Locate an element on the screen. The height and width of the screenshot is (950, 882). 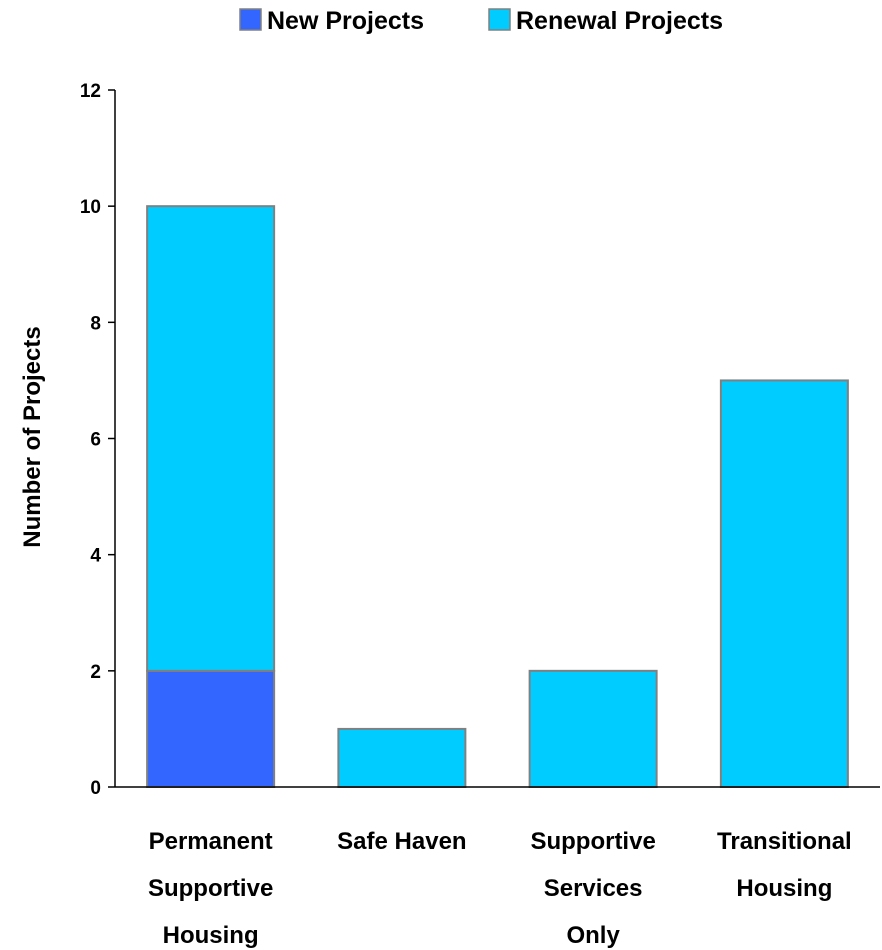
y-tick-label: 0 is located at coordinates (95, 788).